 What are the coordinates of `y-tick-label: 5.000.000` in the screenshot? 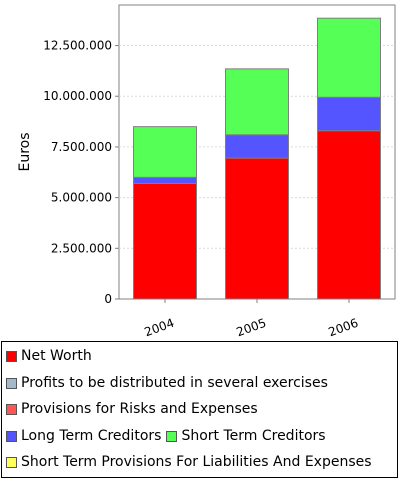 It's located at (81, 198).